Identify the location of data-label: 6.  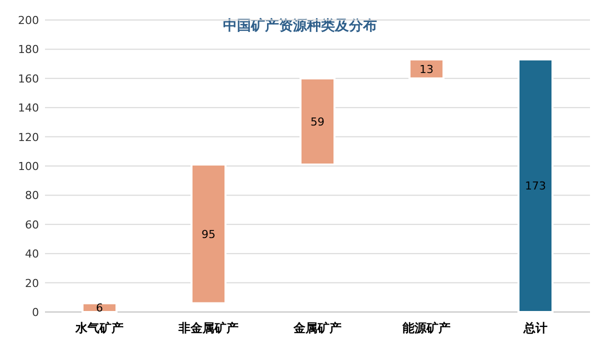
(99, 308).